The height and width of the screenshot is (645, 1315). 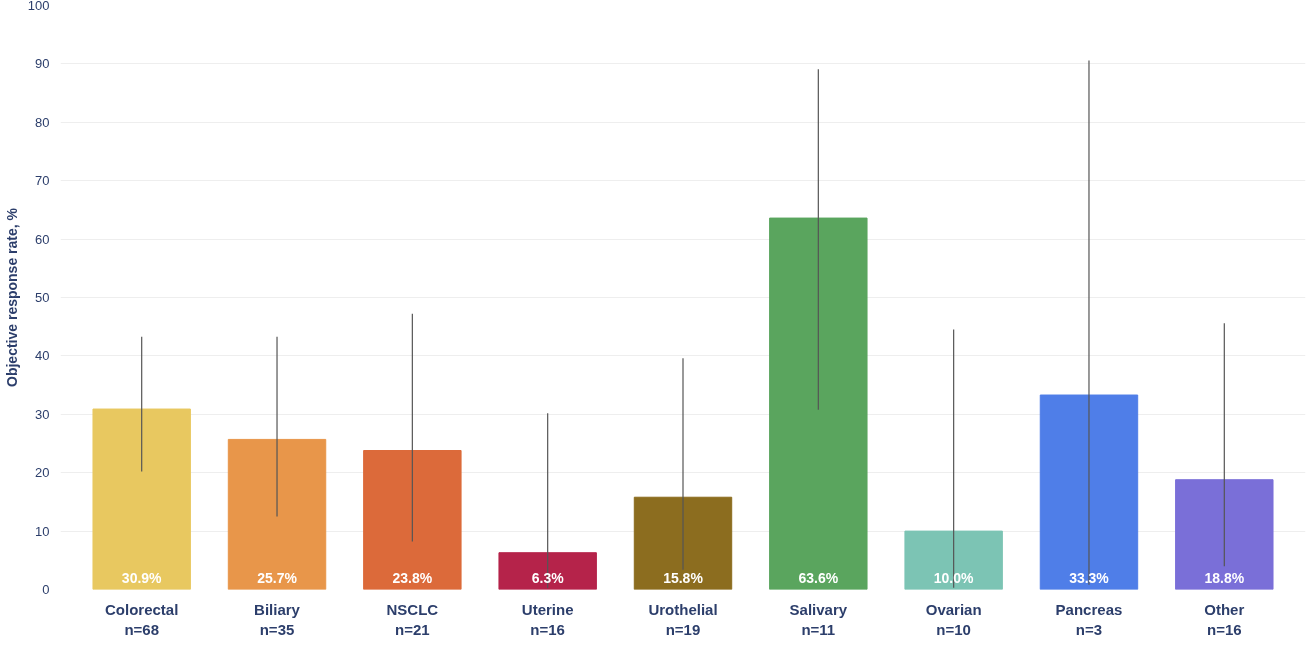 I want to click on data-label: 63.6%, so click(x=818, y=577).